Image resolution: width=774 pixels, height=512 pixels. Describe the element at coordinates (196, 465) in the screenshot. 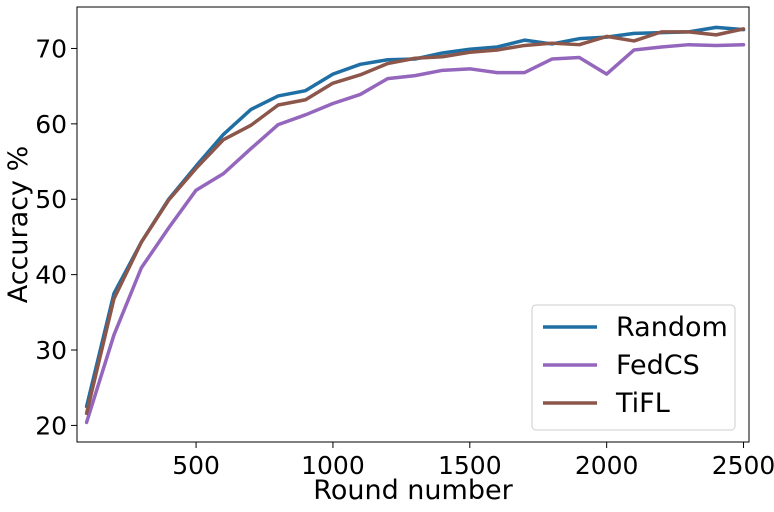

I see `x-tick-label: 500` at that location.